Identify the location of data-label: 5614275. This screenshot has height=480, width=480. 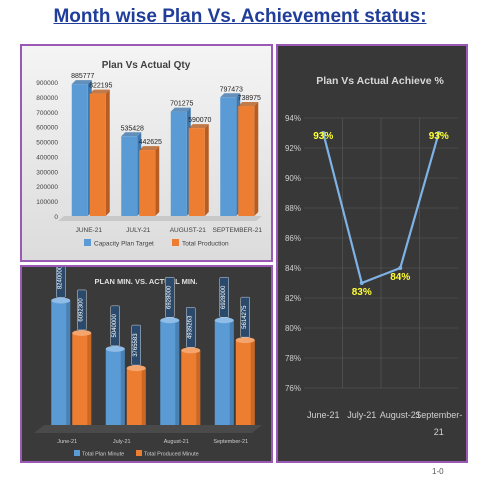
(245, 317).